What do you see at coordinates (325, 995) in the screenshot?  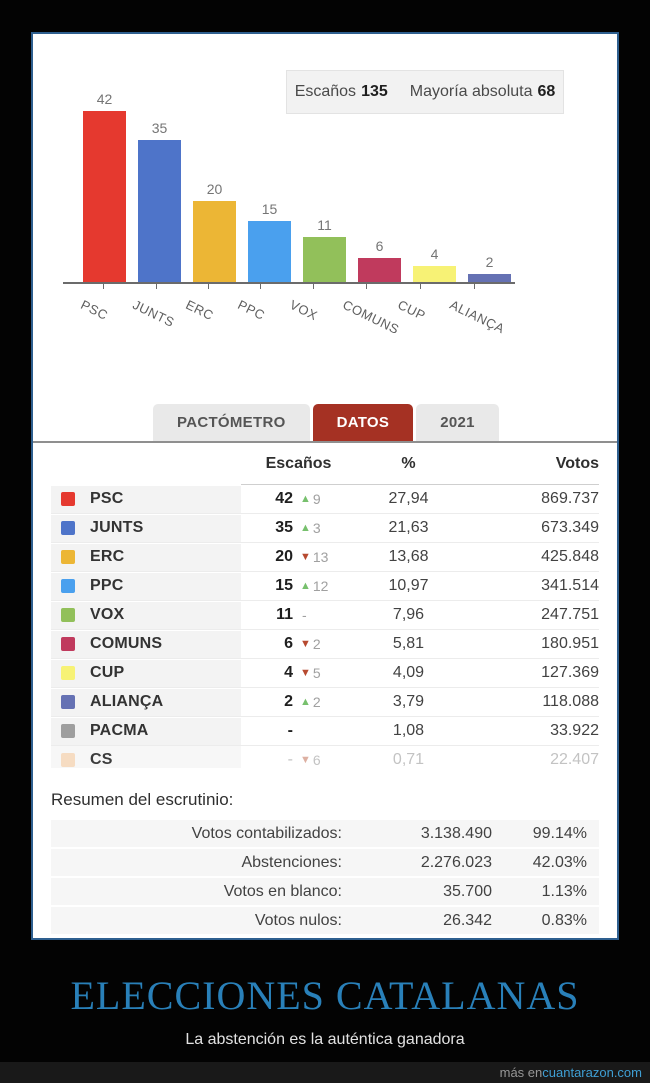 I see `page-title: ELECCIONES CATALANAS` at bounding box center [325, 995].